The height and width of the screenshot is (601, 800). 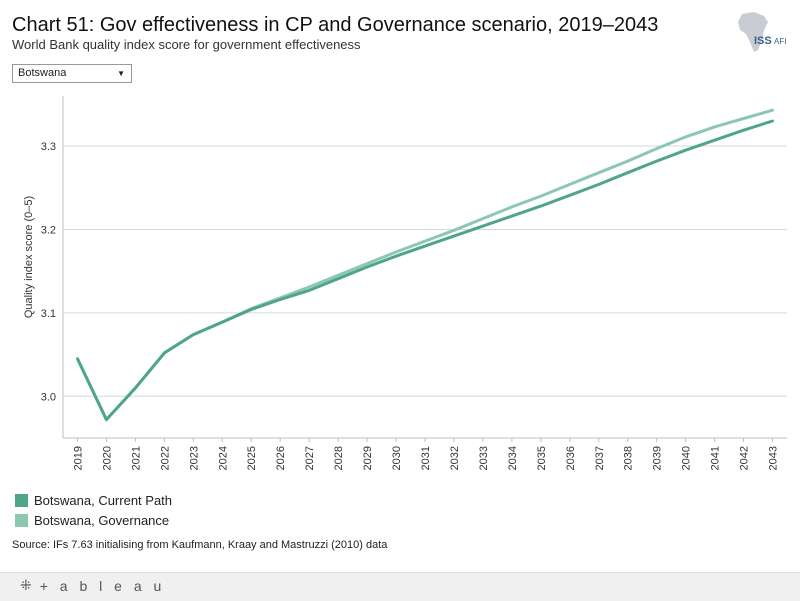 What do you see at coordinates (780, 41) in the screenshot?
I see `logo-suffix: AFI` at bounding box center [780, 41].